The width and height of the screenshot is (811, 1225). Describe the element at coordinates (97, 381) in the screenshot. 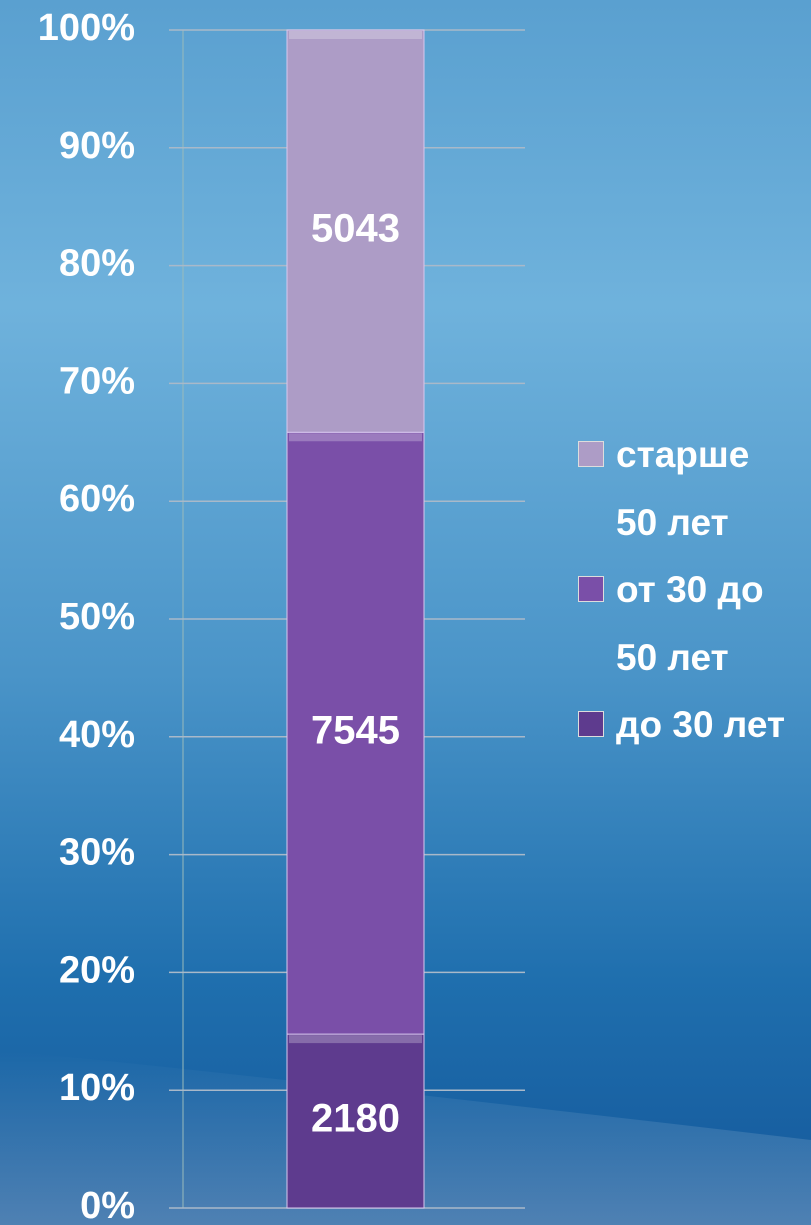

I see `y-tick-label: 70%` at that location.